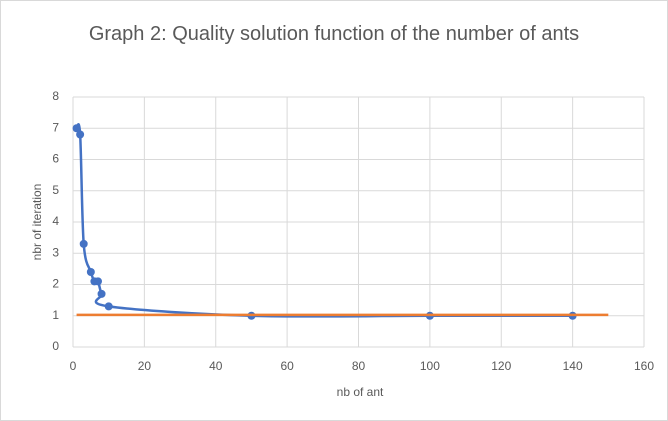  I want to click on y-tick-label: 5, so click(55, 190).